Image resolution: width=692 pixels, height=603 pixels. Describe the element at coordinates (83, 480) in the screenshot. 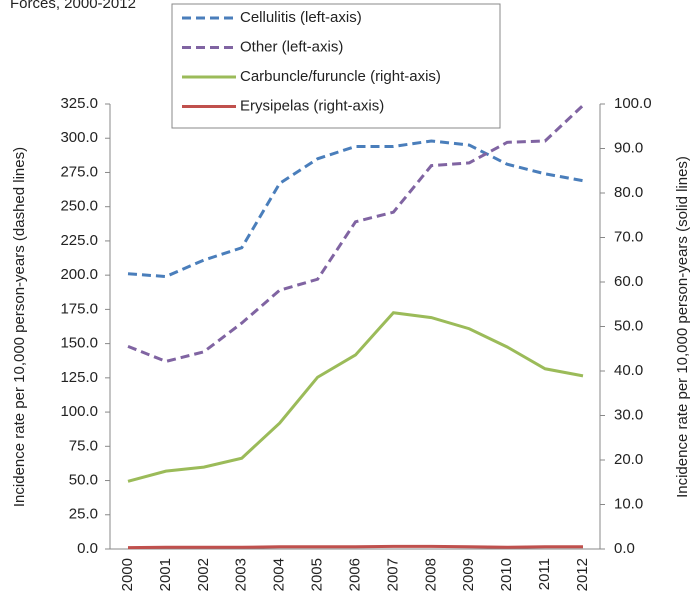

I see `y-tick-label: 50.0` at that location.